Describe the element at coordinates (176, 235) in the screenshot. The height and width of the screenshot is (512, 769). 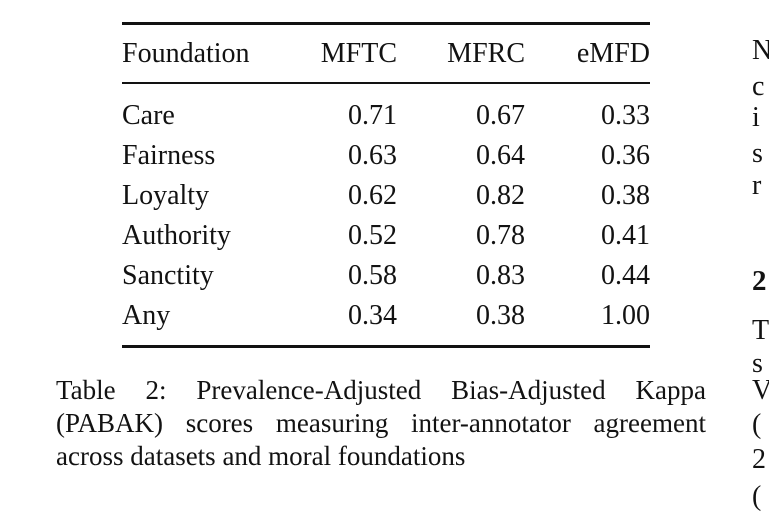
I see `foundation-cell: Authority` at that location.